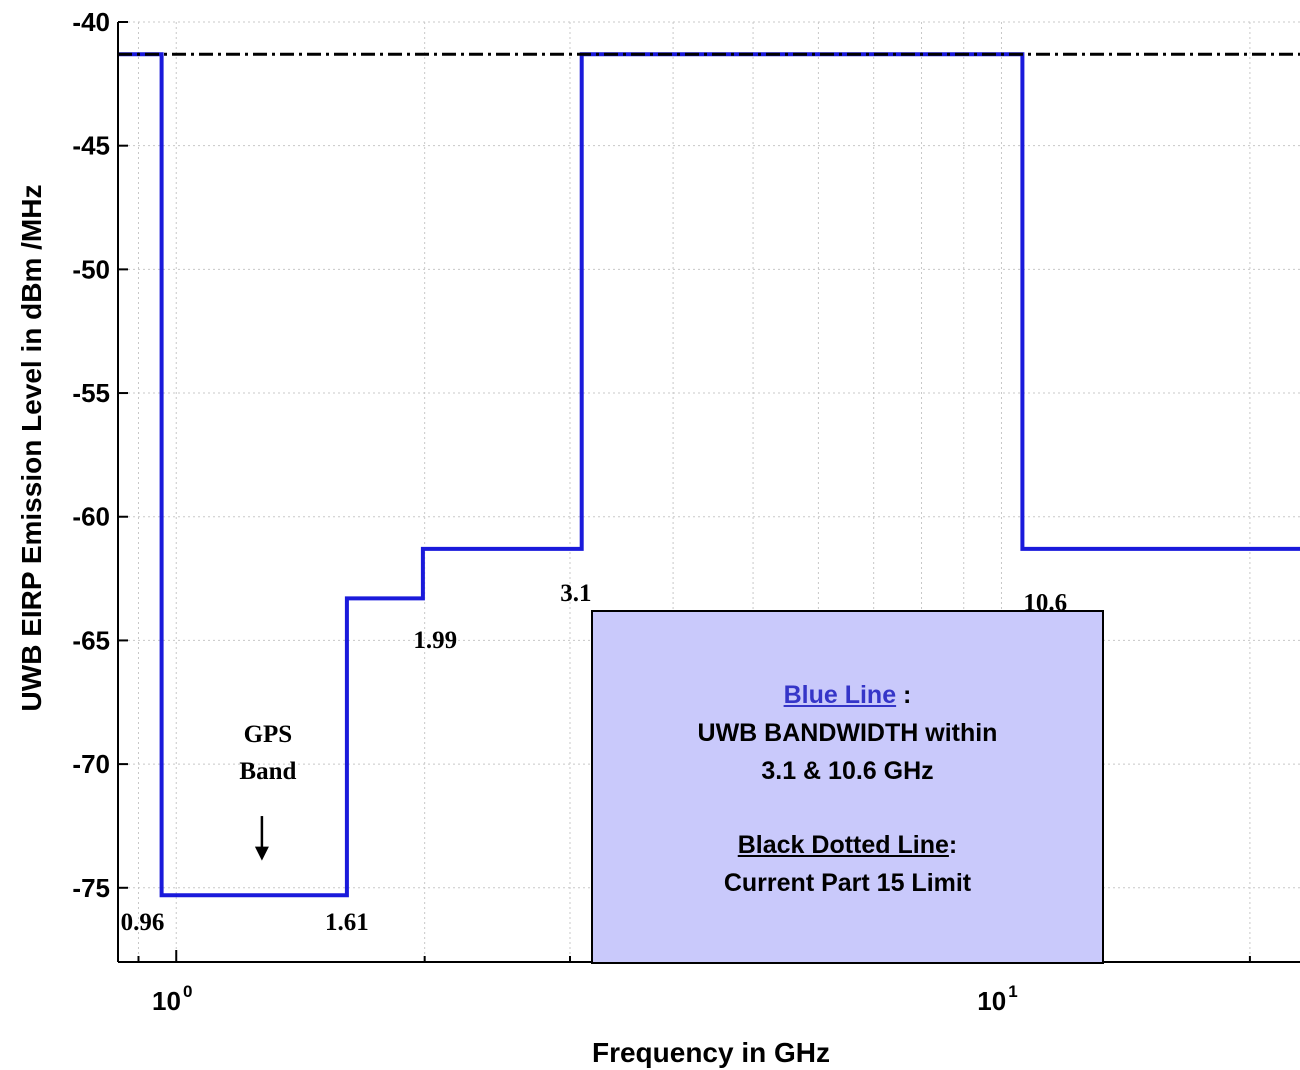 The width and height of the screenshot is (1300, 1070). I want to click on y-tick-label: -50, so click(91, 269).